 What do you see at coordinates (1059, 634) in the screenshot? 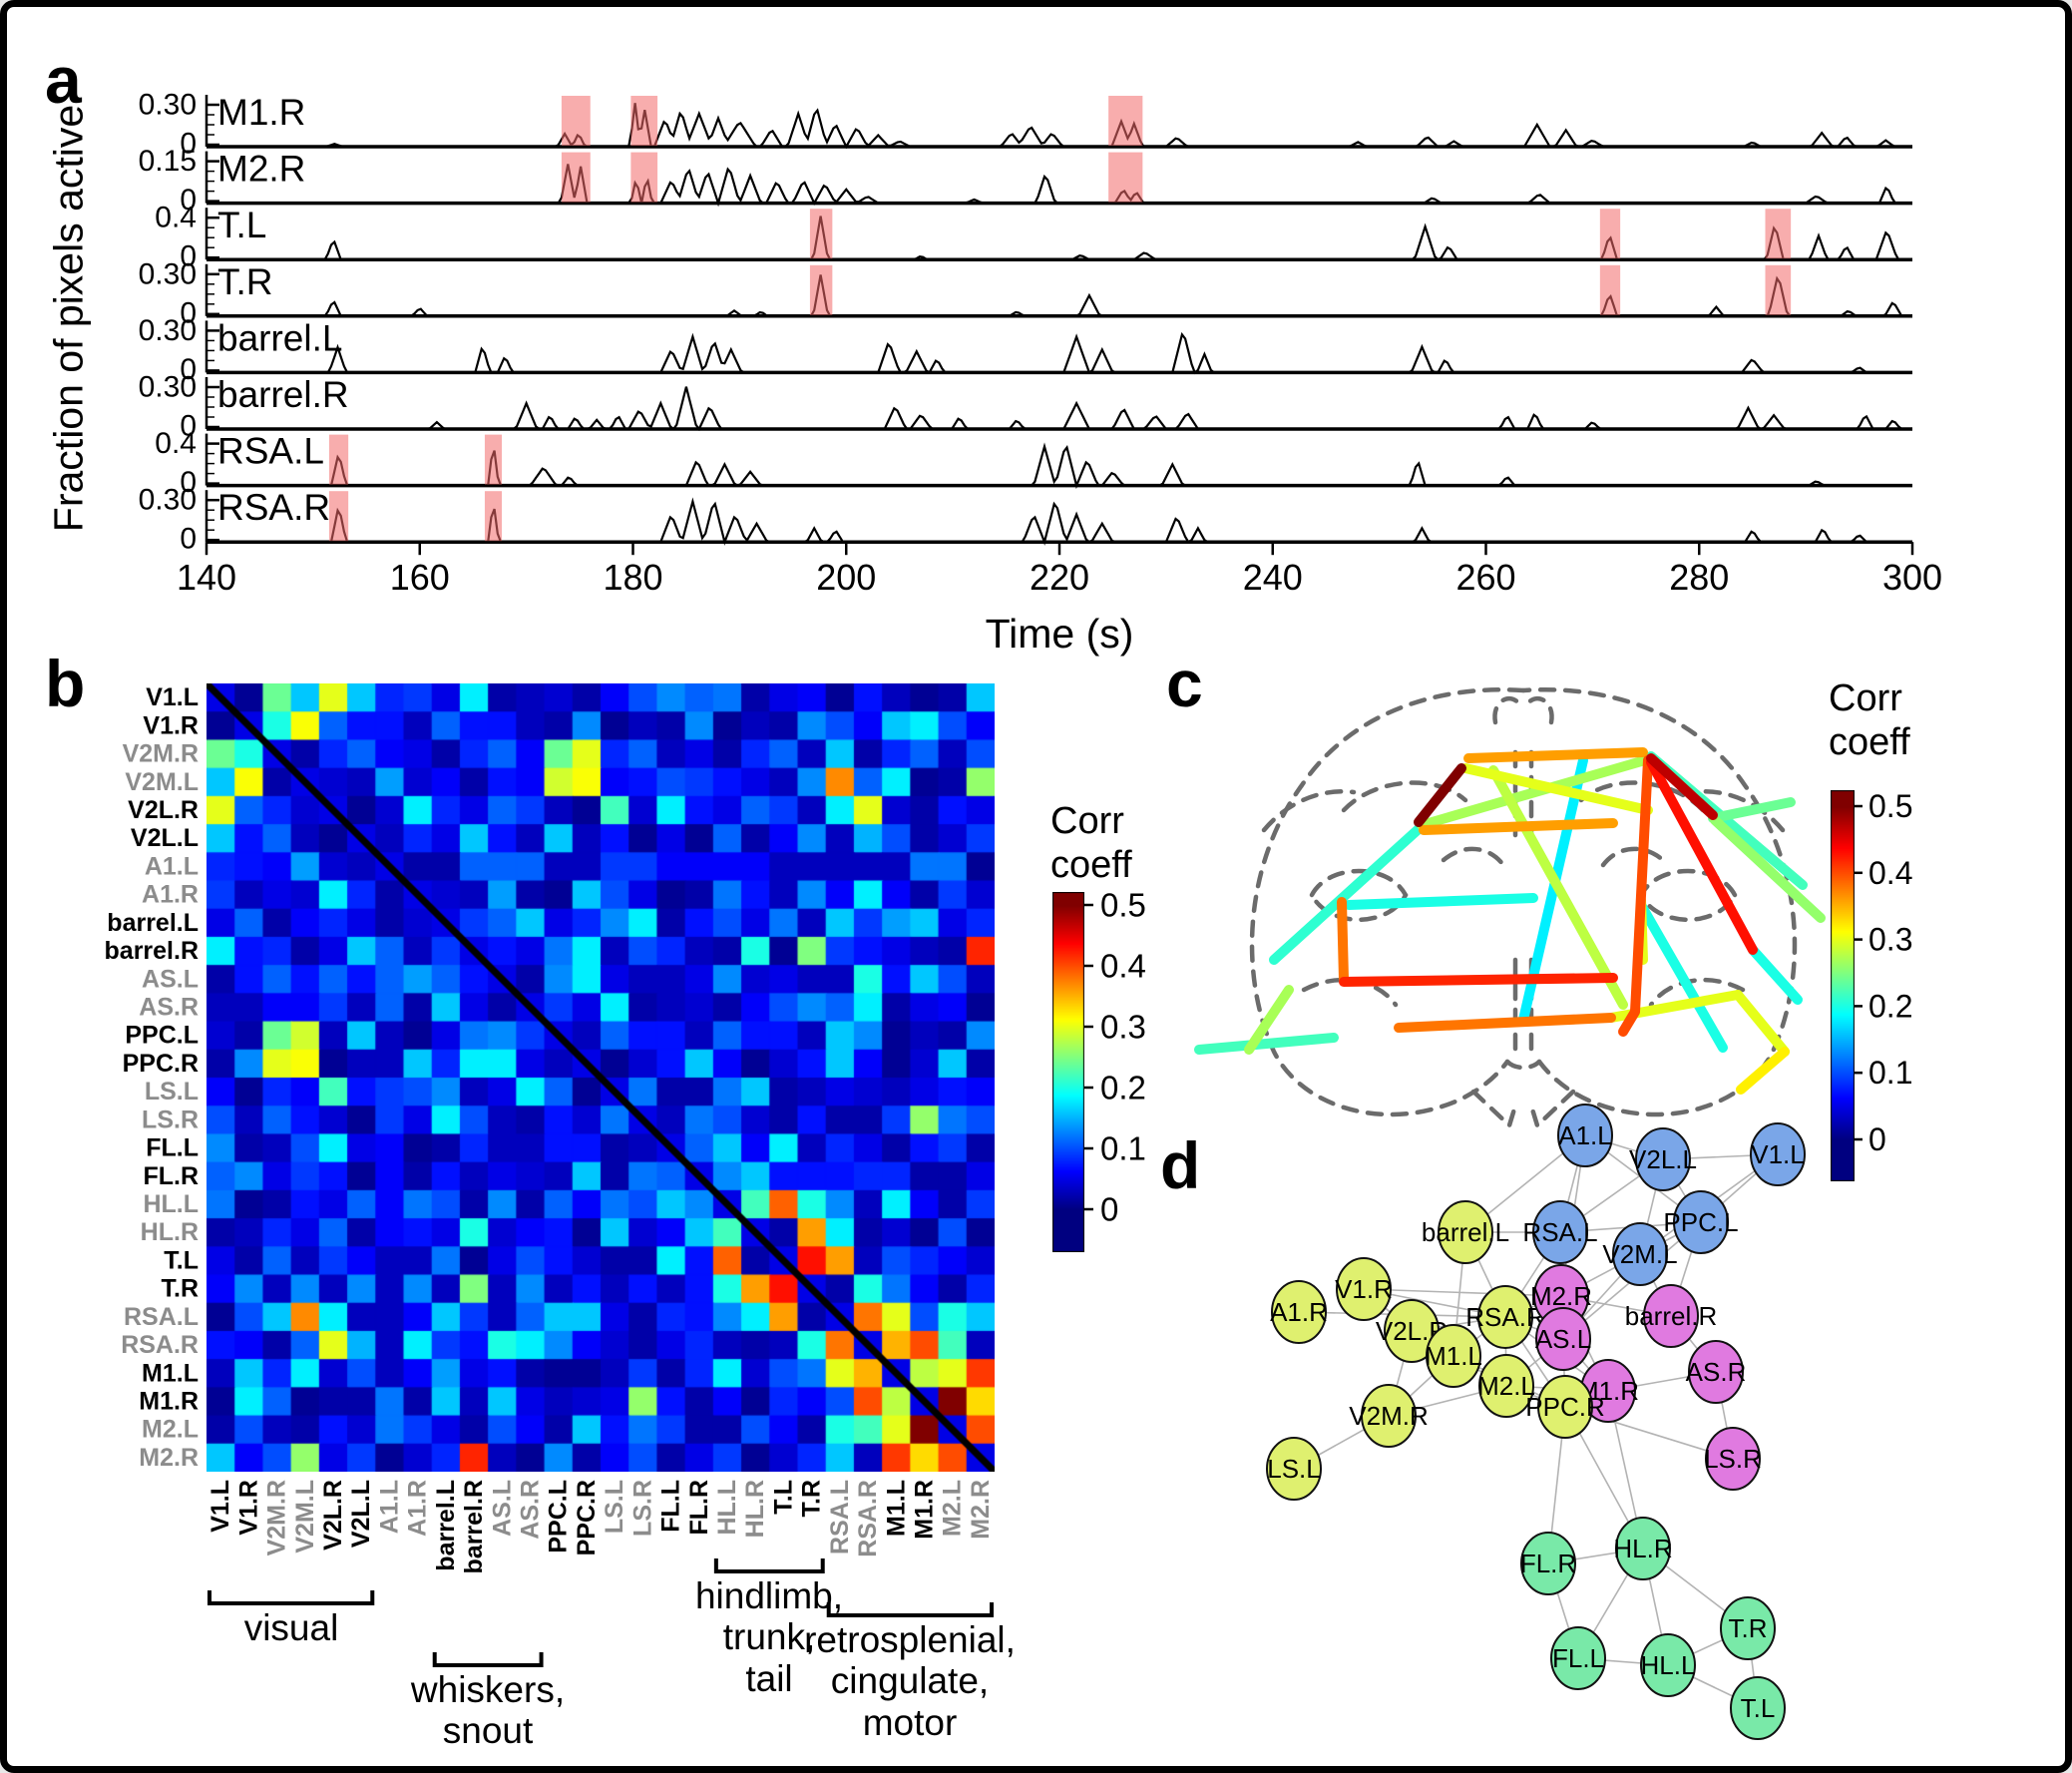
I see `x-axis-label: Time (s)` at bounding box center [1059, 634].